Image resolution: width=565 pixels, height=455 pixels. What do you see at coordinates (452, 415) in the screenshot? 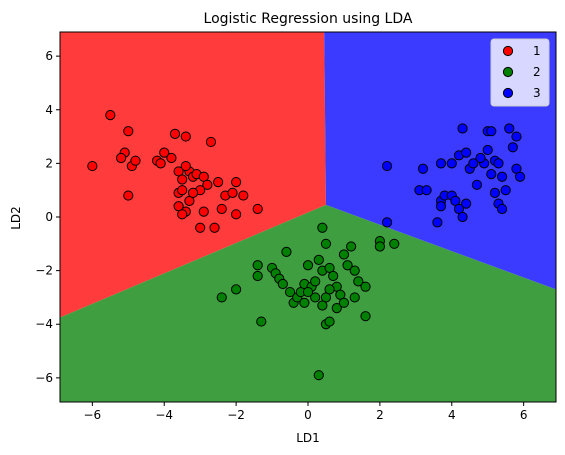
I see `x-tick-label: 4` at bounding box center [452, 415].